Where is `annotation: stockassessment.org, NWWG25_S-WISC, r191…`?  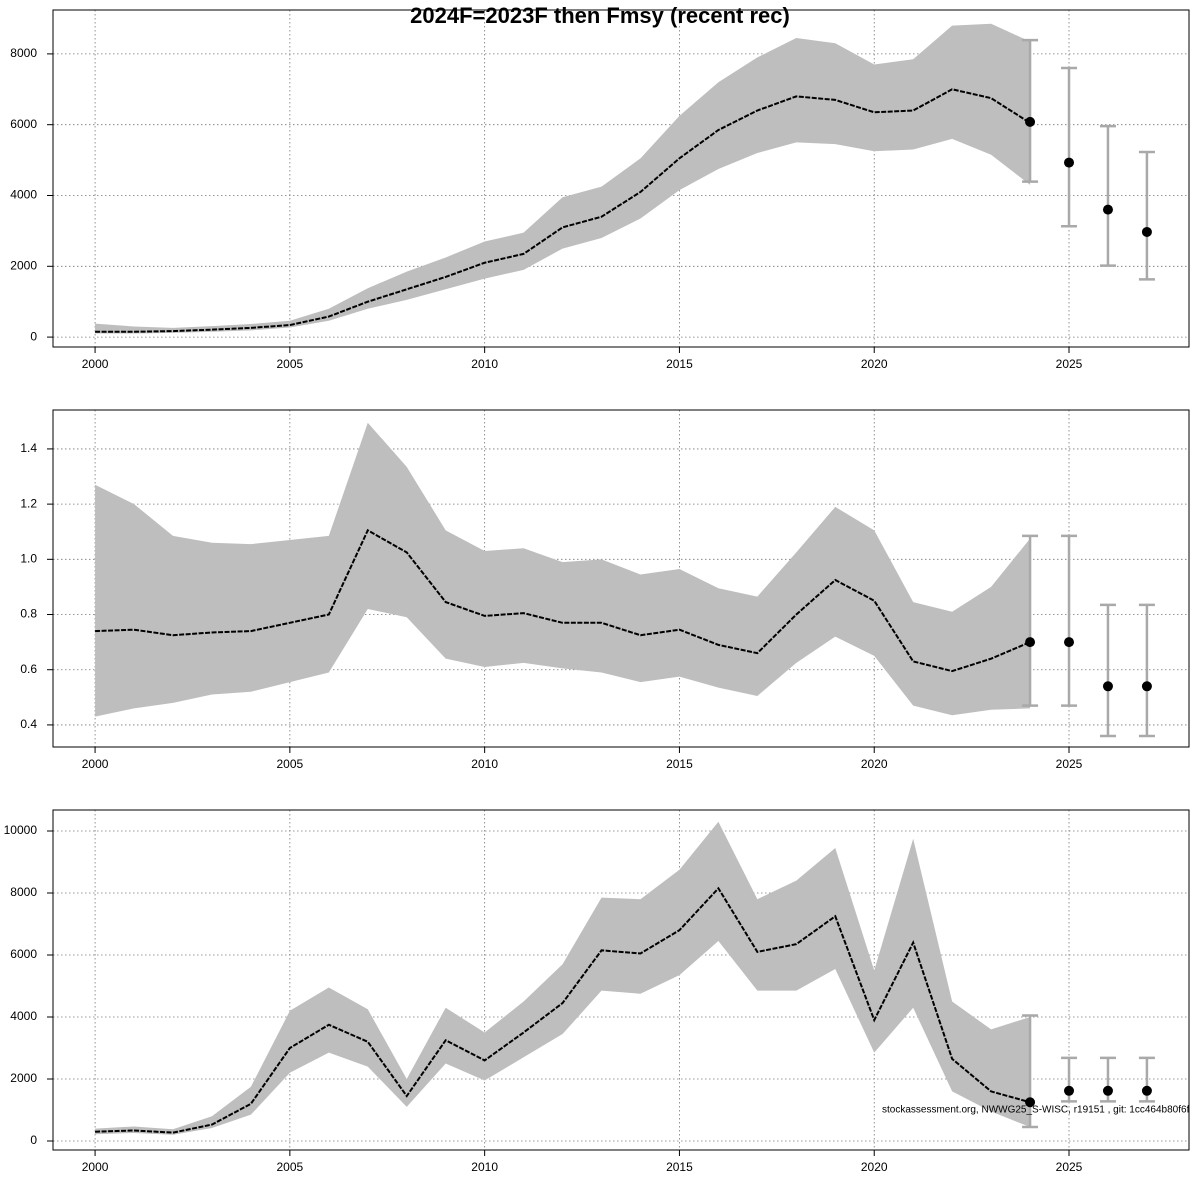
annotation: stockassessment.org, NWWG25_S-WISC, r191… is located at coordinates (1036, 1110).